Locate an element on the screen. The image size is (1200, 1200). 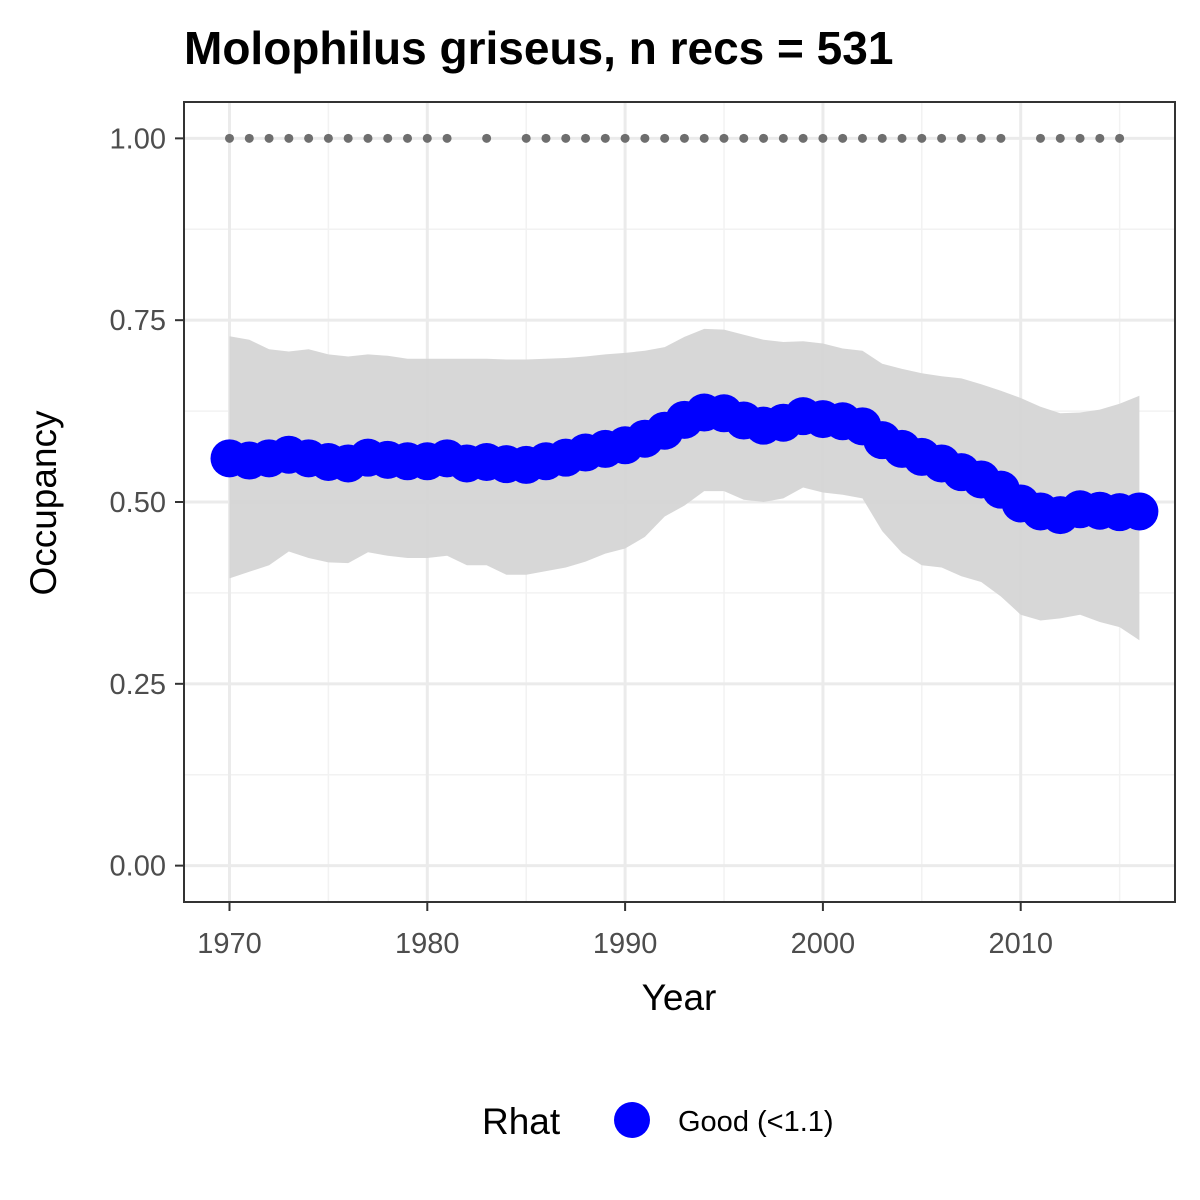
record-year-points-layer is located at coordinates (674, 138).